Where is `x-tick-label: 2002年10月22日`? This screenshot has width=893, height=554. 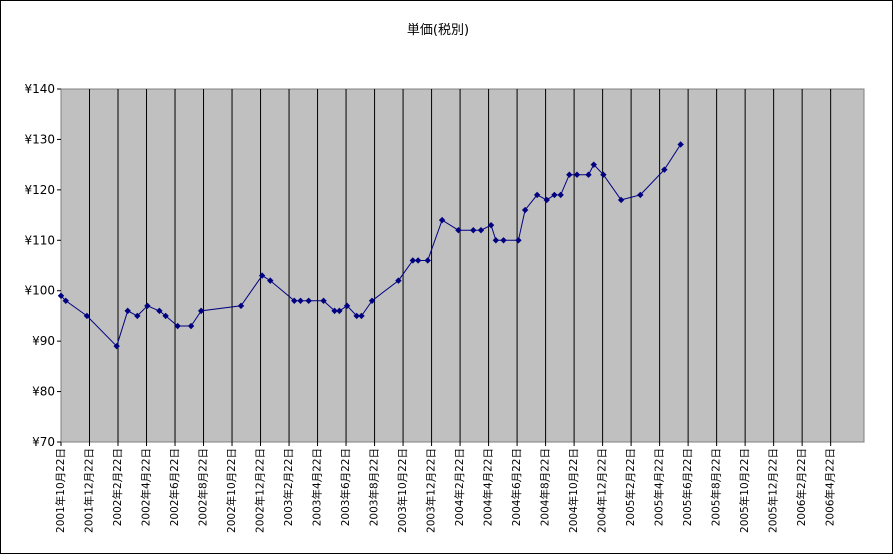 x-tick-label: 2002年10月22日 is located at coordinates (231, 490).